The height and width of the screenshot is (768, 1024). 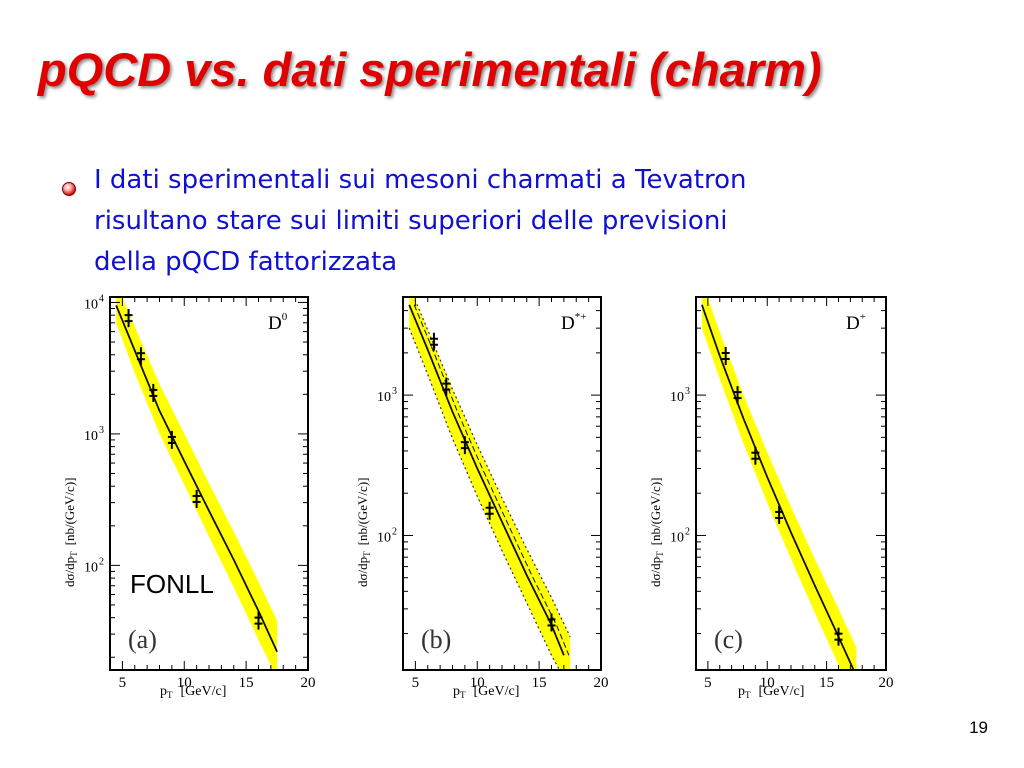 I want to click on theory-curve-dashed, so click(x=491, y=480).